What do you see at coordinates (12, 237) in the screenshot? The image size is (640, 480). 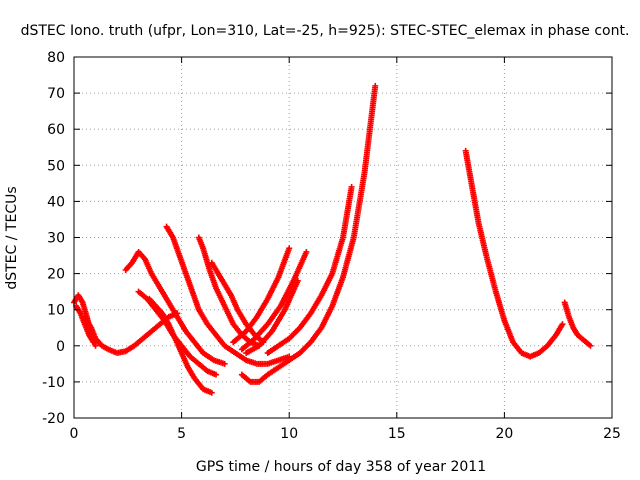 I see `y-axis-label: dSTEC / TECUs` at bounding box center [12, 237].